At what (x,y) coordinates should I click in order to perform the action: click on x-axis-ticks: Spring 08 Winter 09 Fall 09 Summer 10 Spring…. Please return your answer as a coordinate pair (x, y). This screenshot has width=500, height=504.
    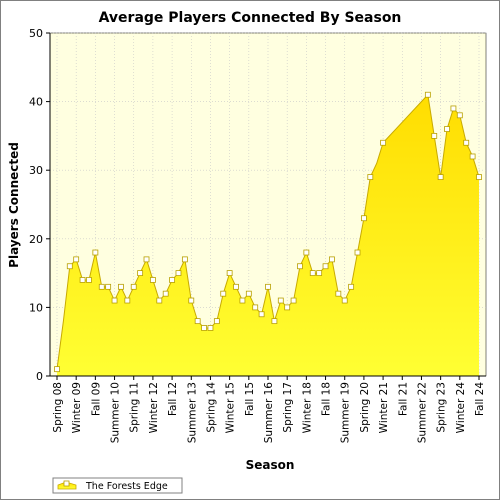
    Looking at the image, I should click on (269, 409).